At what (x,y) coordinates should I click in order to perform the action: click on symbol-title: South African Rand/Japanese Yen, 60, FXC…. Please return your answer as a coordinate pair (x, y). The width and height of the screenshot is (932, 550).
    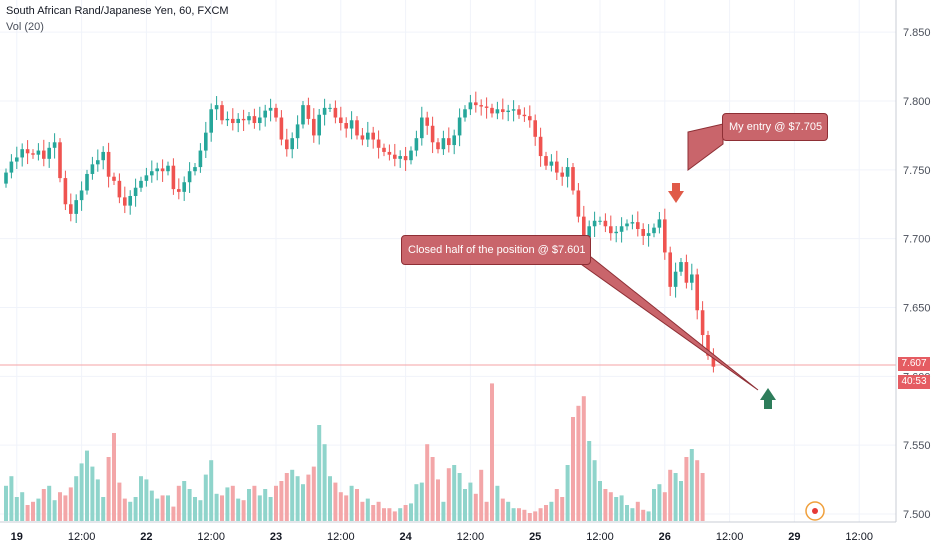
    Looking at the image, I should click on (117, 11).